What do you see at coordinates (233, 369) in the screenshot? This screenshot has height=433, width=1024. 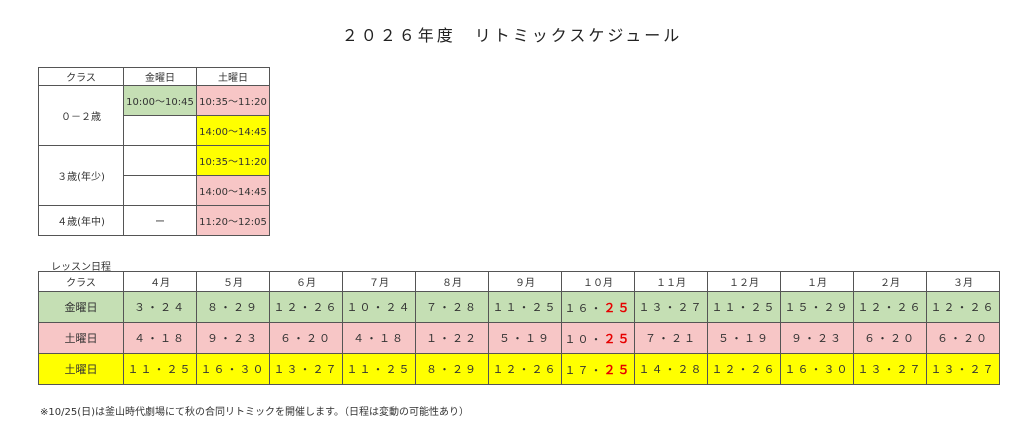 I see `dates-text: １６・３０` at bounding box center [233, 369].